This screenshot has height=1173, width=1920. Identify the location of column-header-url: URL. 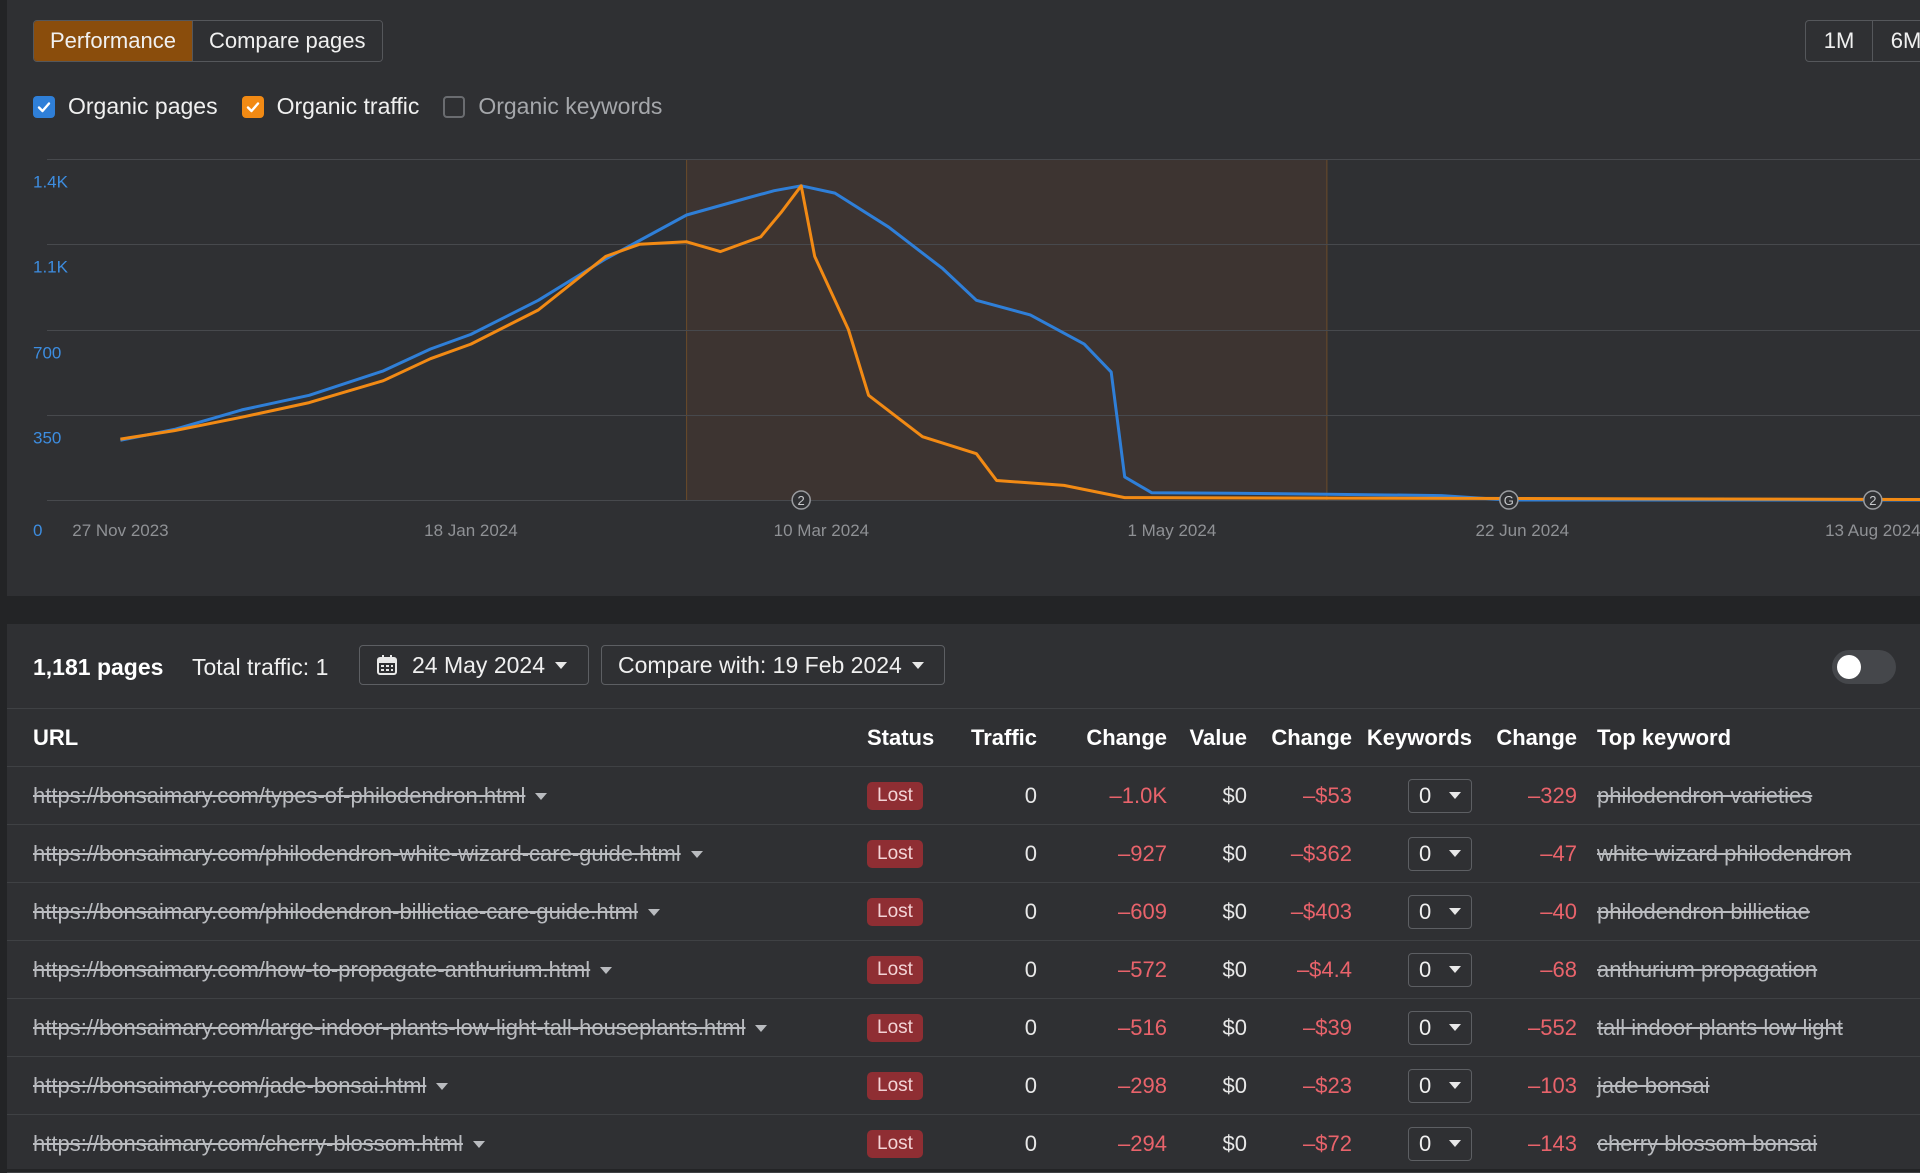
(427, 738).